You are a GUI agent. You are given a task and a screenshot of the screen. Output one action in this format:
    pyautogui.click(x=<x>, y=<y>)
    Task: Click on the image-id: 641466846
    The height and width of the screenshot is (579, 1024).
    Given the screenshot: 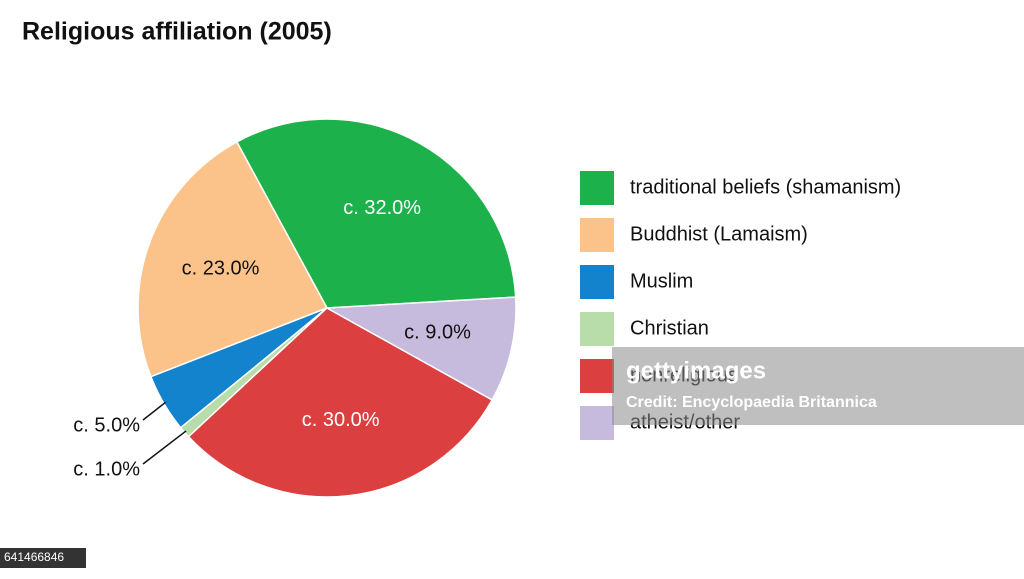 What is the action you would take?
    pyautogui.click(x=34, y=557)
    